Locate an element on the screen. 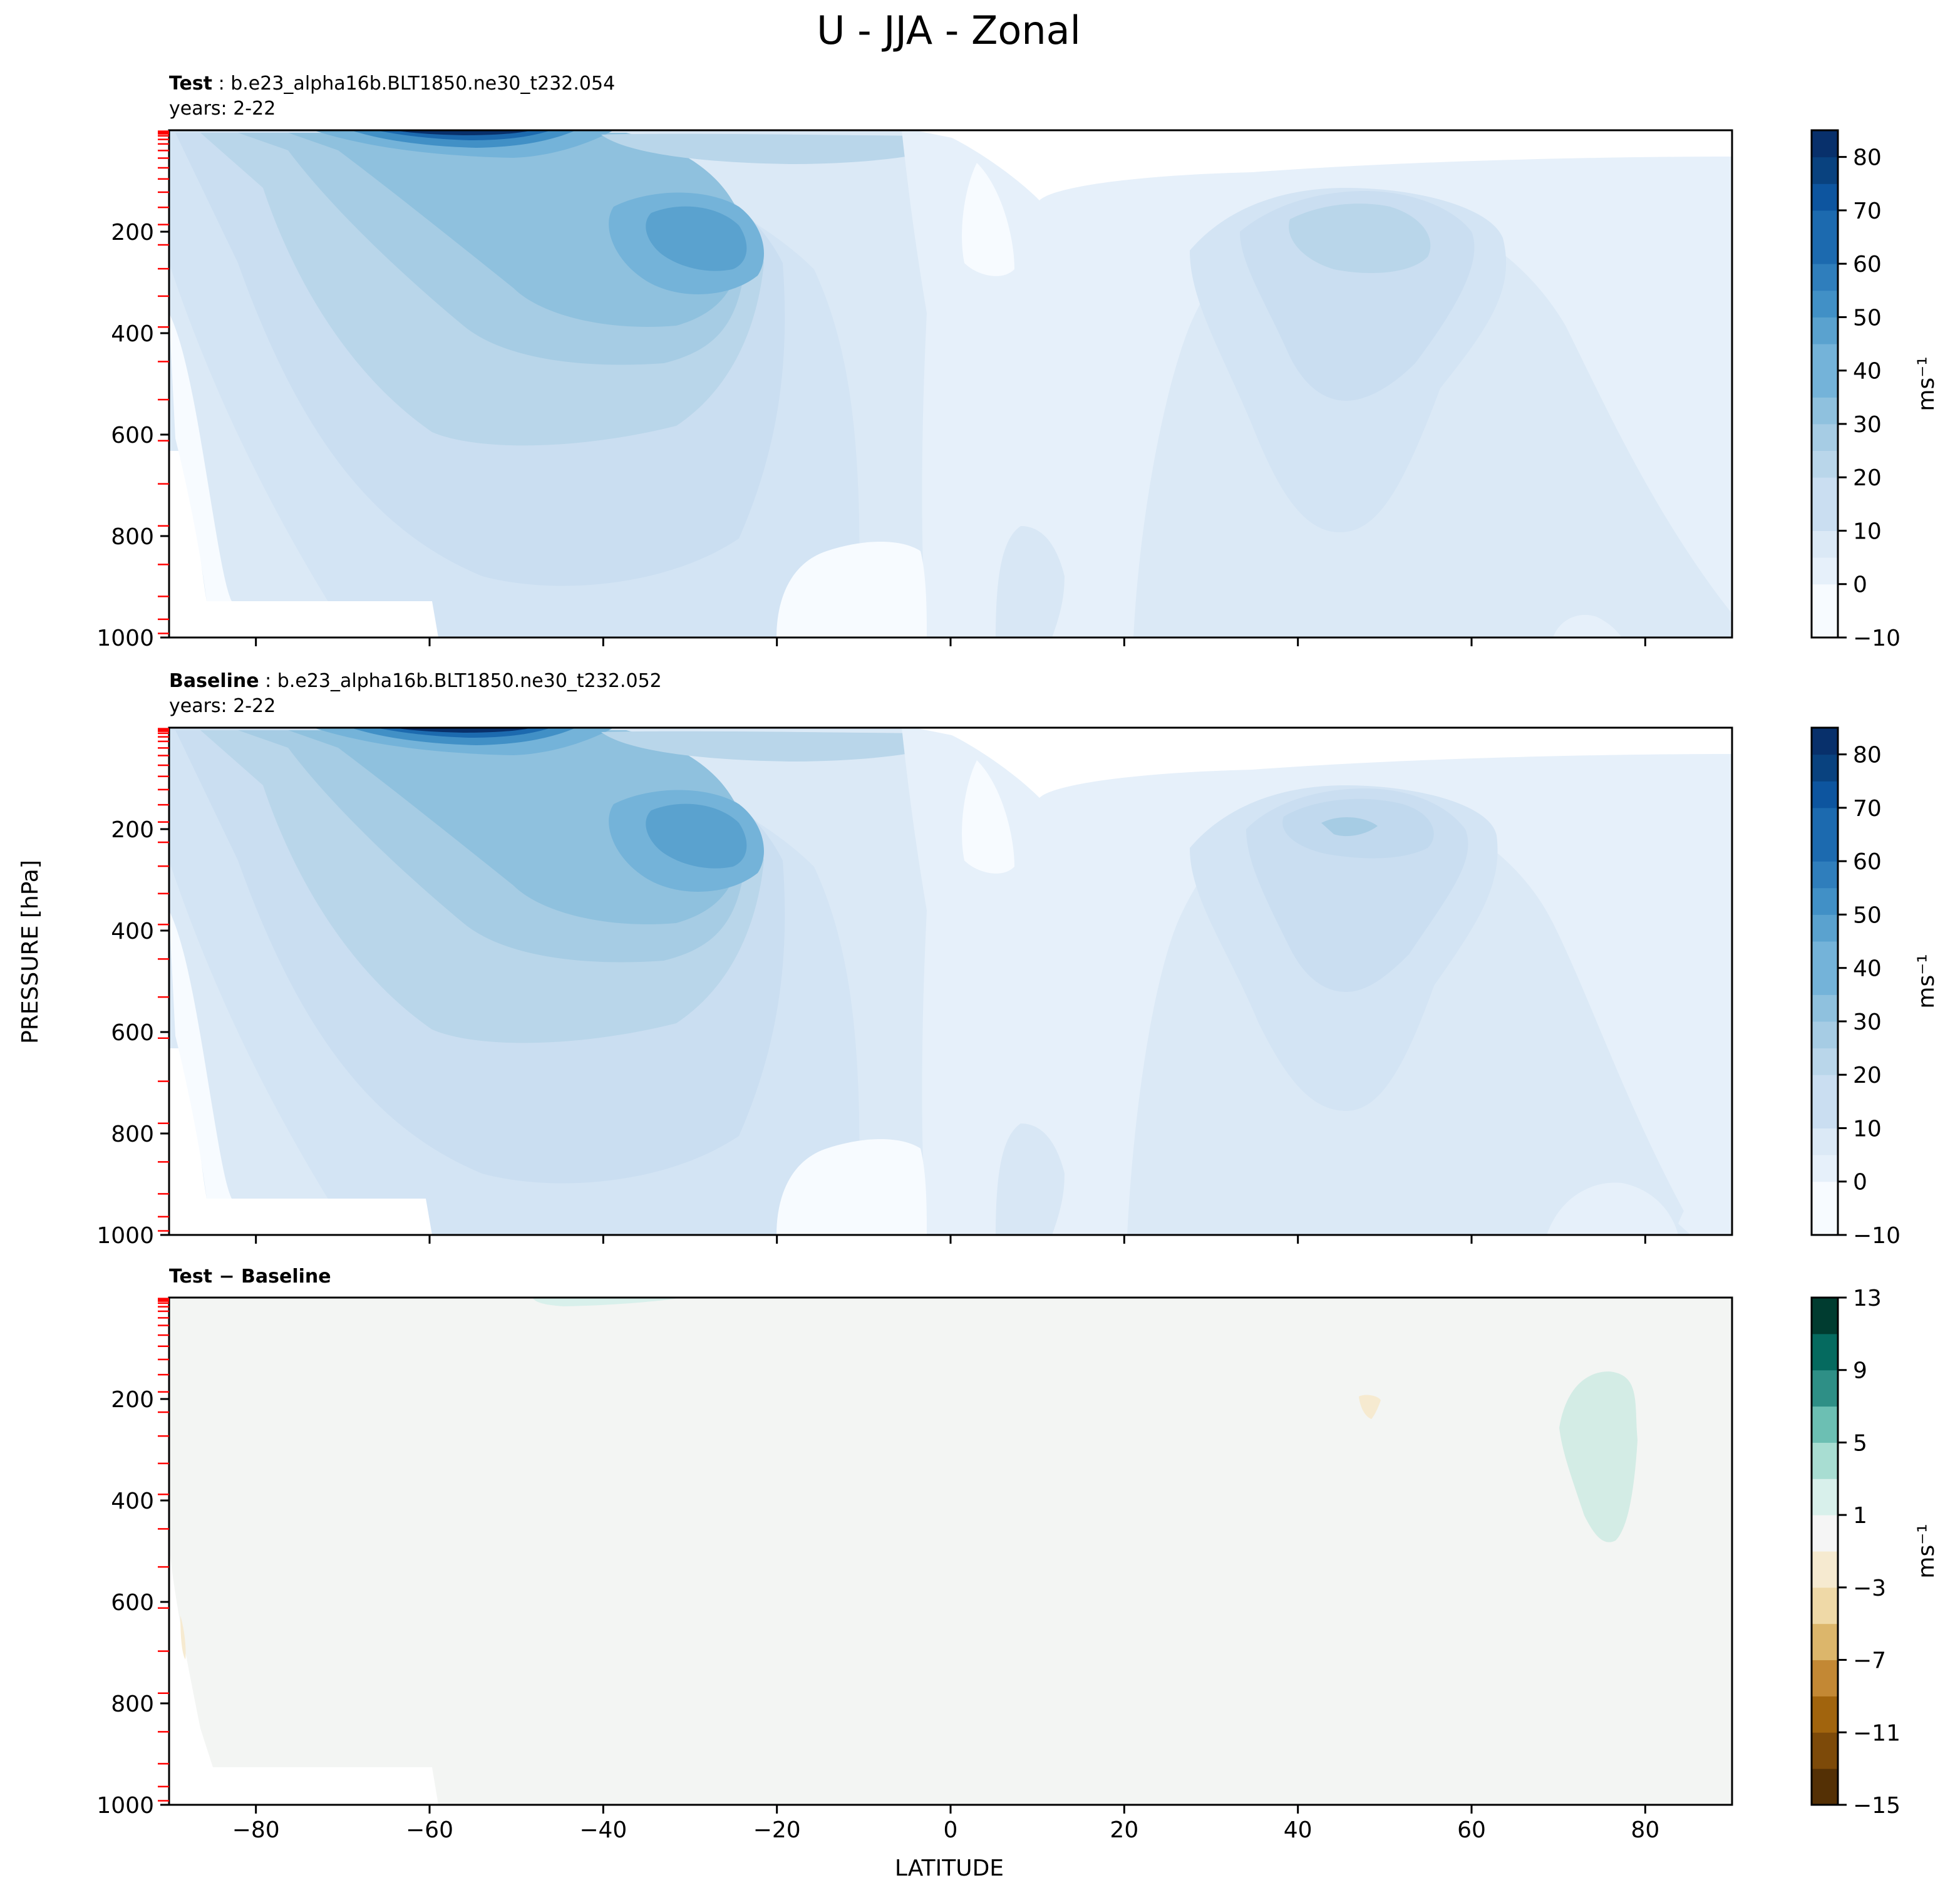  contour-surface-westerly is located at coordinates (1030, 582).